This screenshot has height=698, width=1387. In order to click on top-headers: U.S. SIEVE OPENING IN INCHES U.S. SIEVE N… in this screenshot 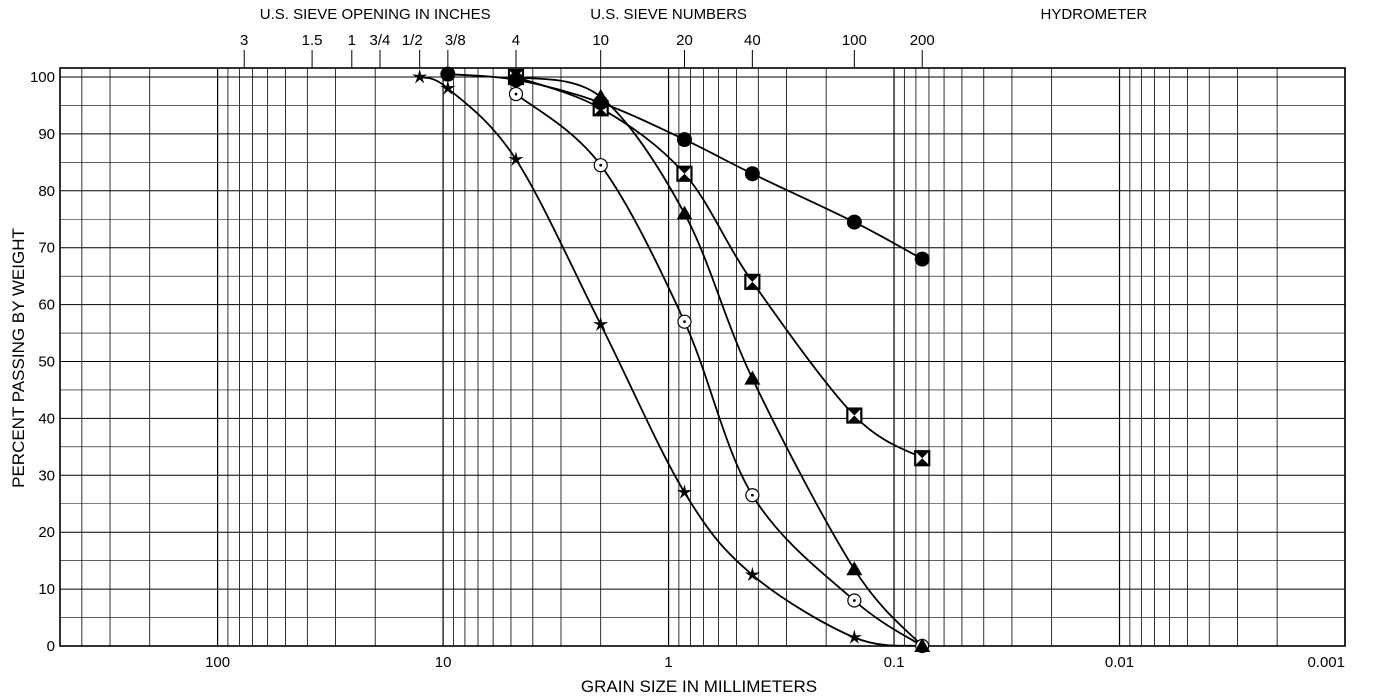, I will do `click(704, 14)`.